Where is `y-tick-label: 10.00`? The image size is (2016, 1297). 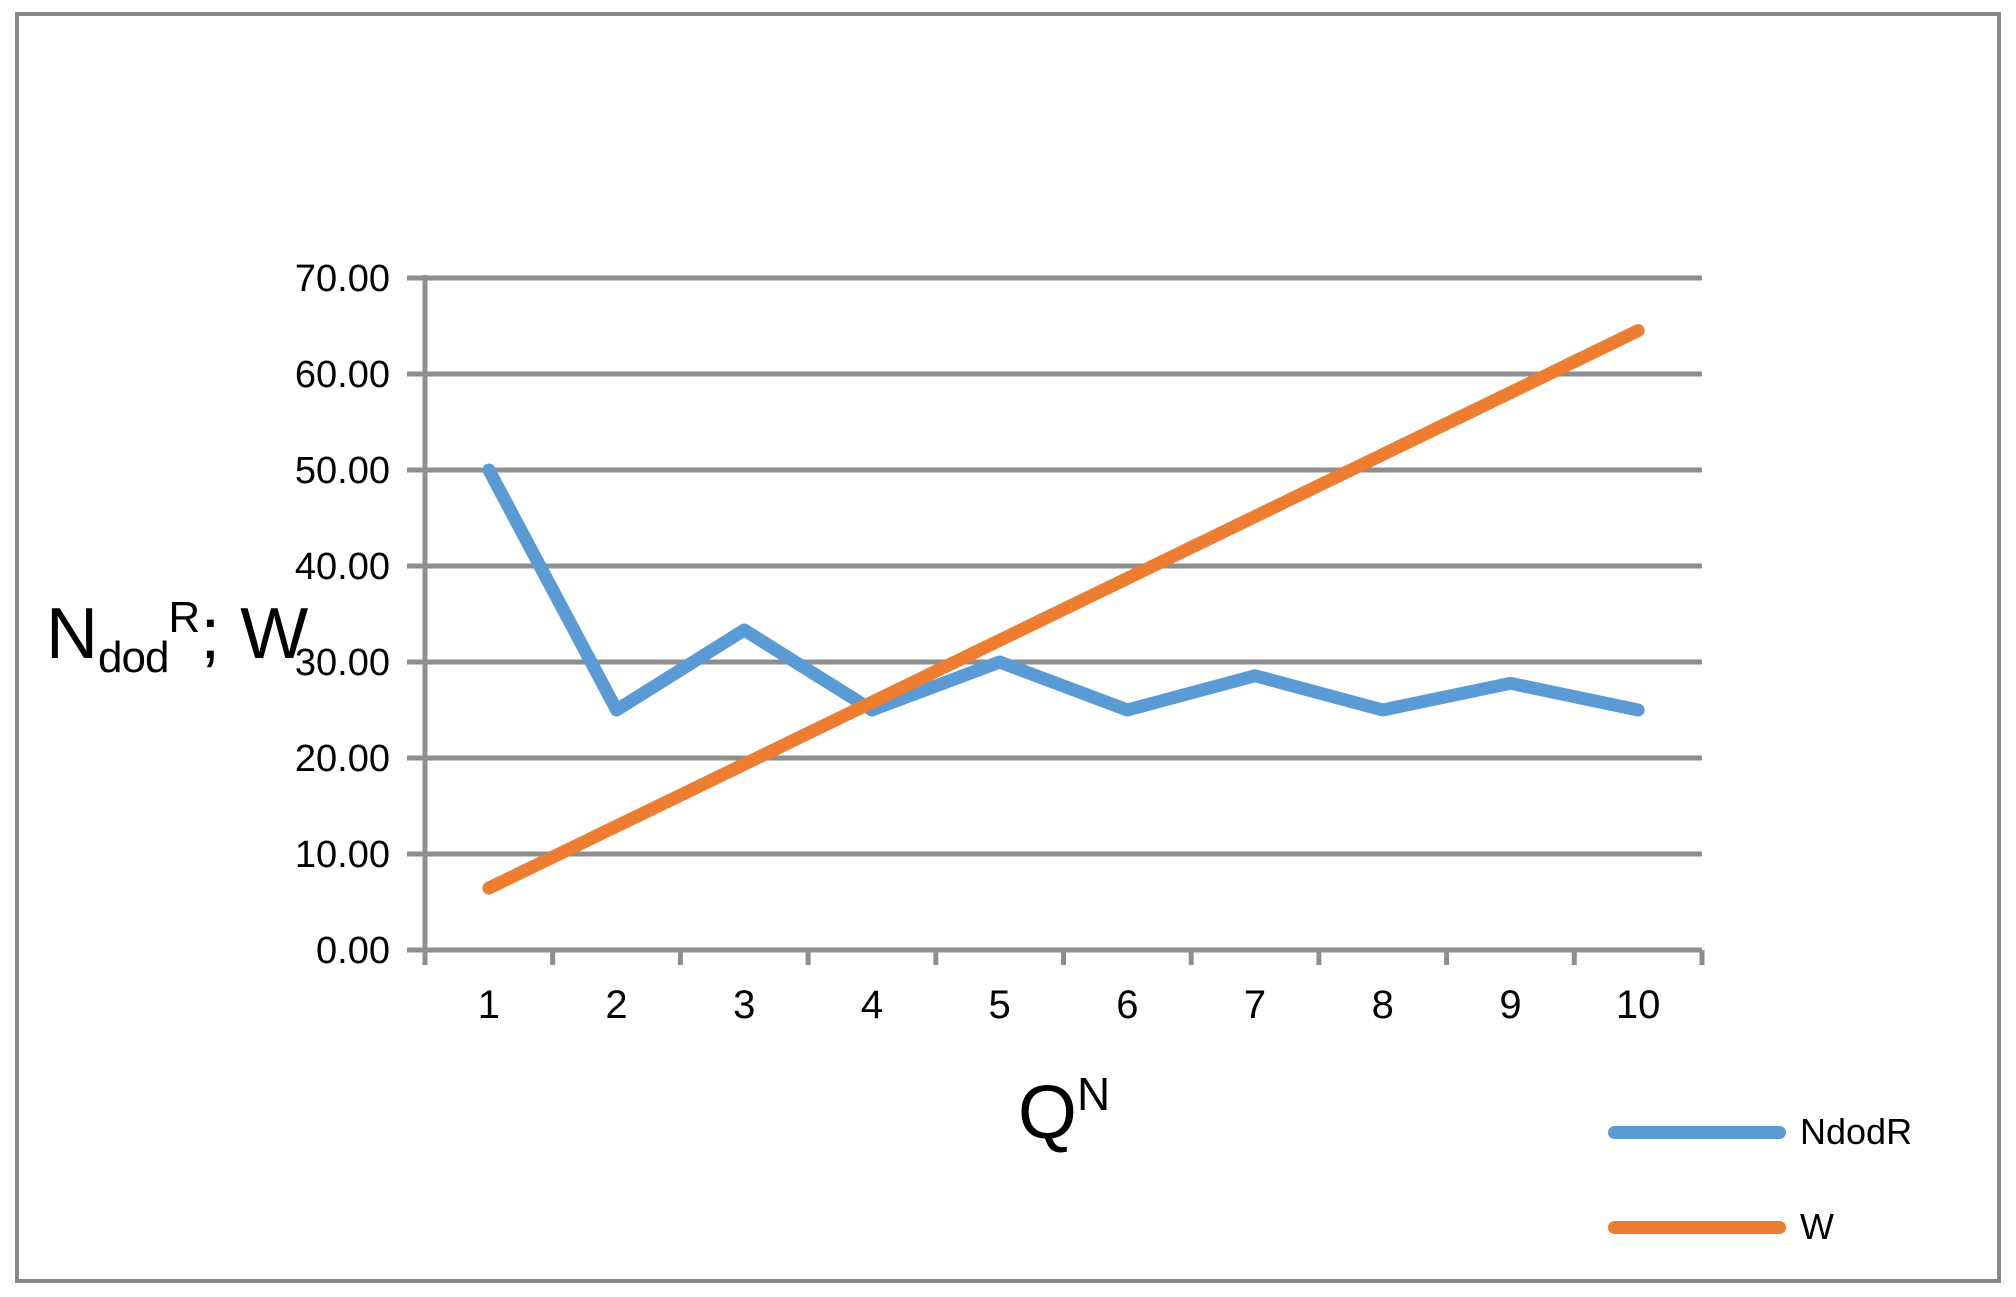
y-tick-label: 10.00 is located at coordinates (342, 855).